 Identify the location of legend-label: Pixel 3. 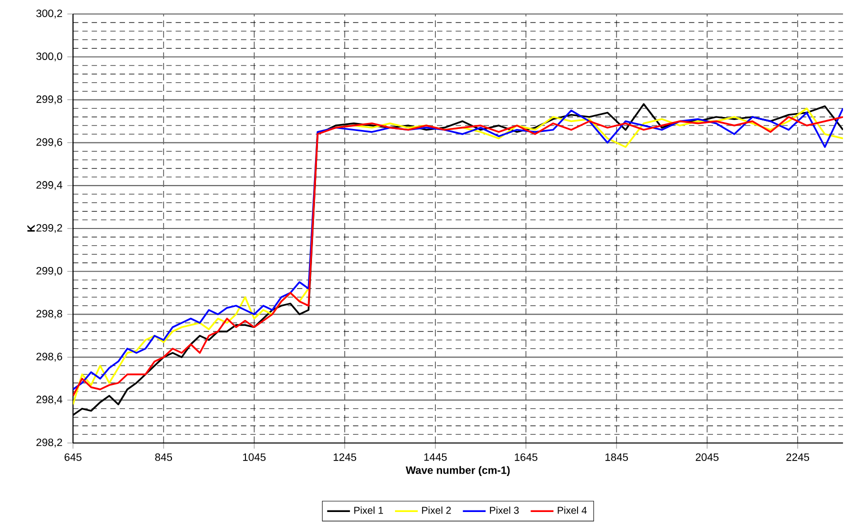
(504, 510).